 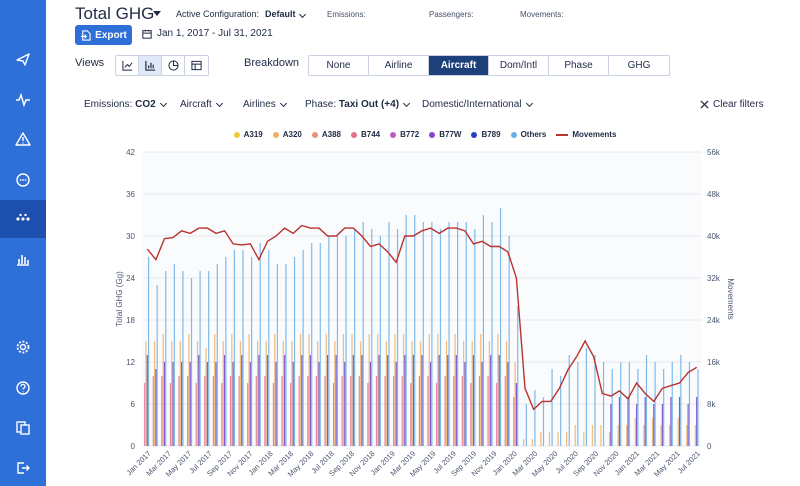 What do you see at coordinates (23, 180) in the screenshot?
I see `nav-messages` at bounding box center [23, 180].